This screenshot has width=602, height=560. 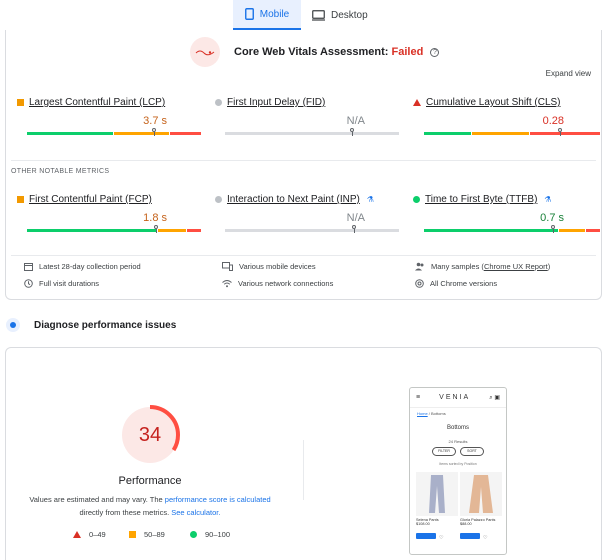 I want to click on preview-header-icons: ⌕ ▣, so click(x=494, y=398).